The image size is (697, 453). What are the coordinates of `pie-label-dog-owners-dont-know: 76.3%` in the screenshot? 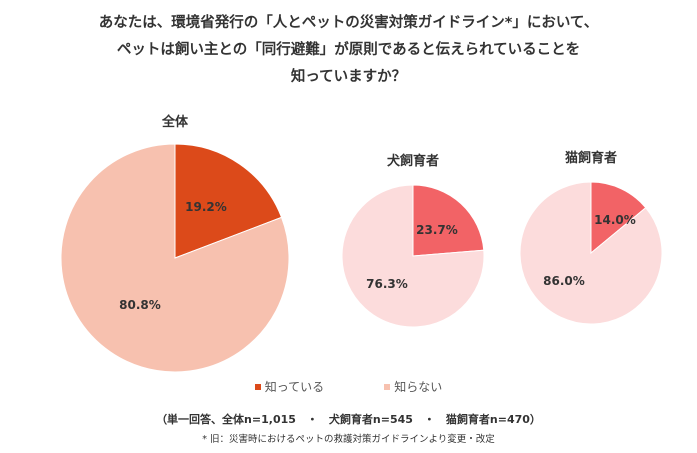 It's located at (387, 284).